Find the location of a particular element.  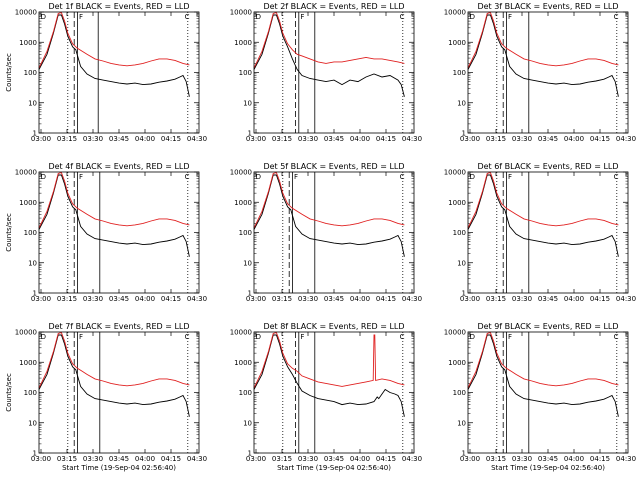

panel-title: Det 4f BLACK = Events, RED = LLD is located at coordinates (118, 166).